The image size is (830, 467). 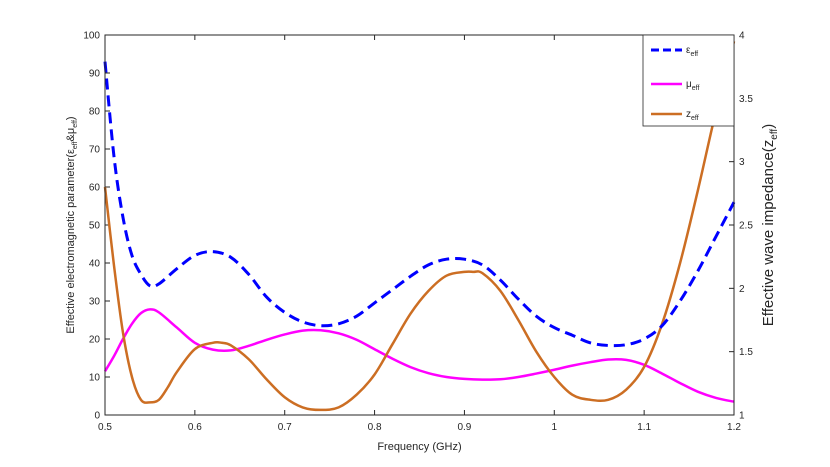 I want to click on legend-label-mu: μeff, so click(x=692, y=85).